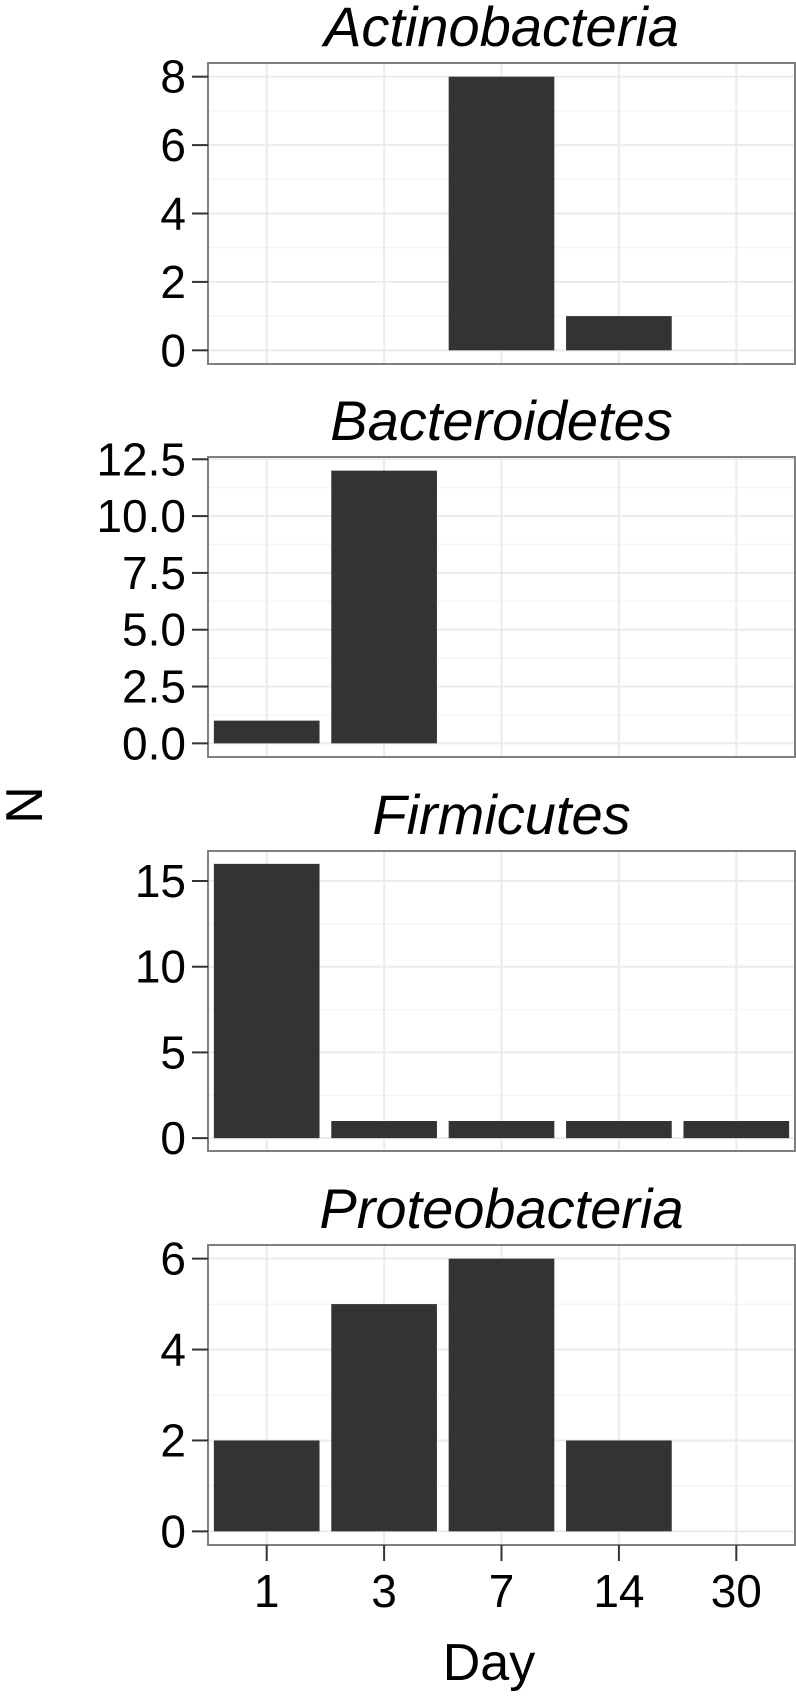 This screenshot has height=1696, width=796. I want to click on facet-title: Firmicutes, so click(501, 814).